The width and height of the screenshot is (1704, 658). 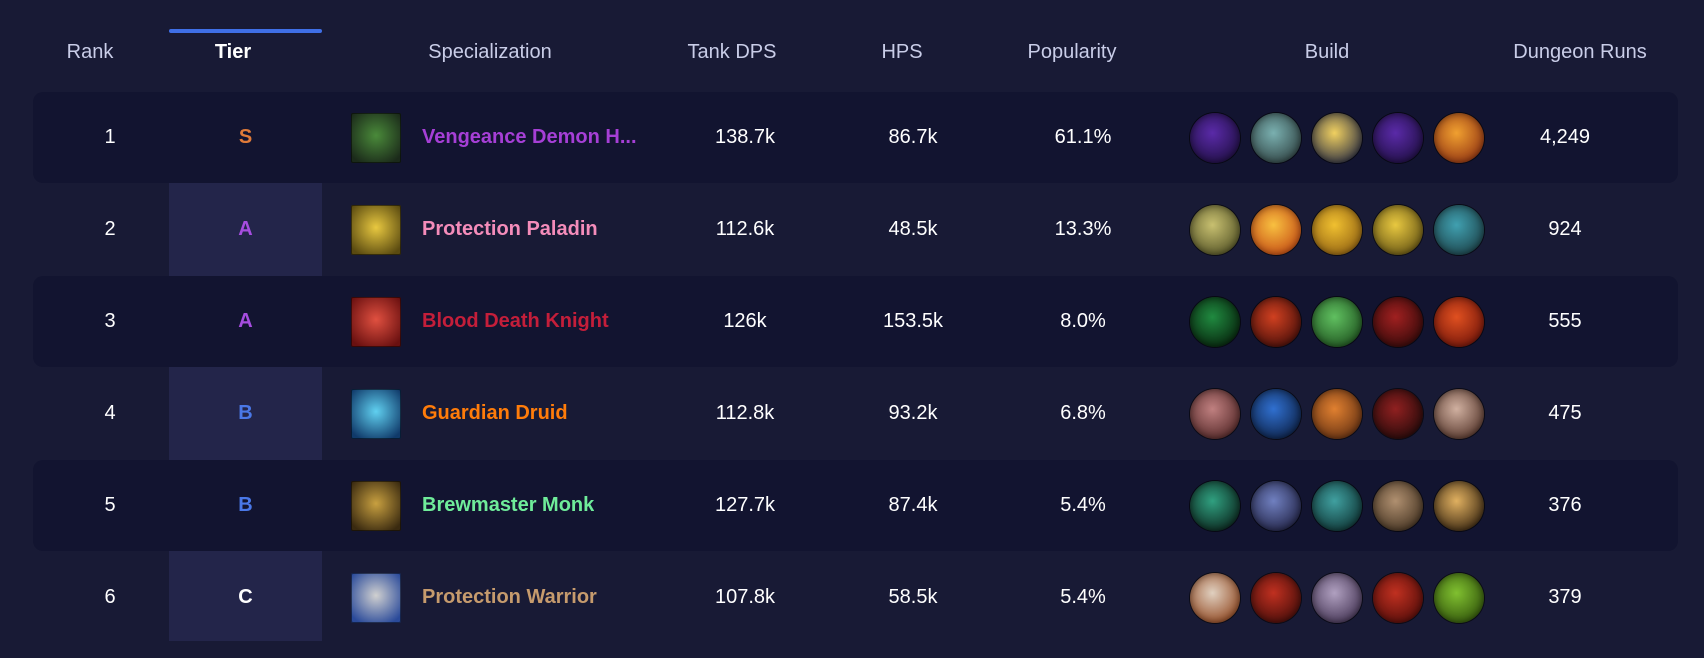 What do you see at coordinates (245, 31) in the screenshot?
I see `tier-sort-indicator` at bounding box center [245, 31].